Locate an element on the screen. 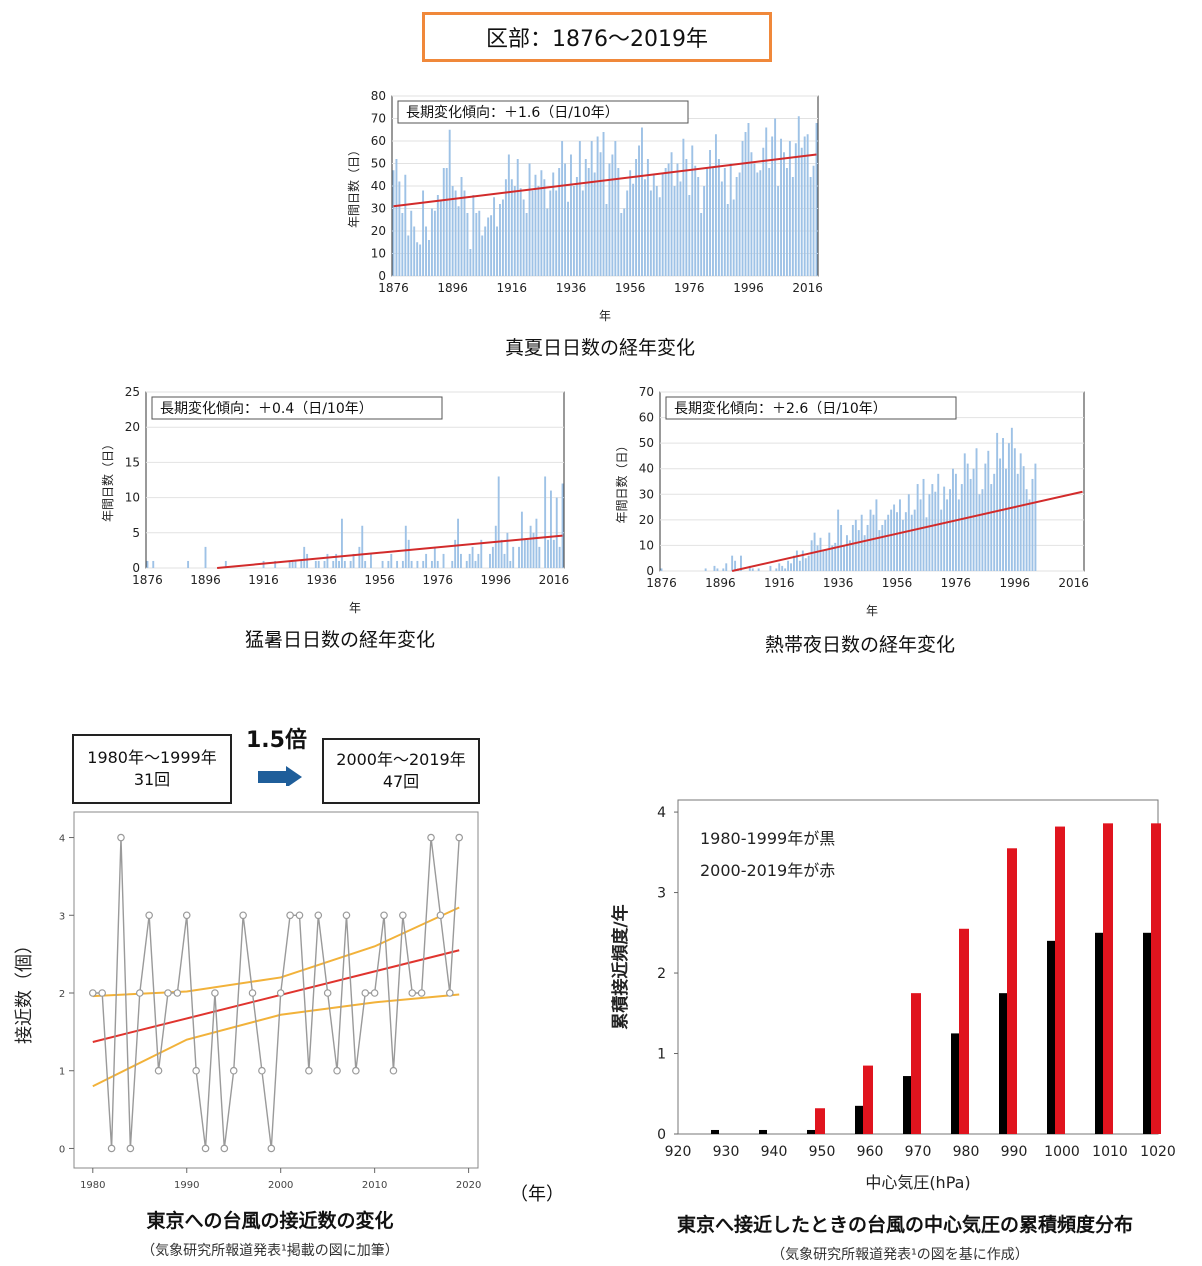 The height and width of the screenshot is (1266, 1202). trend-line is located at coordinates (907, 531).